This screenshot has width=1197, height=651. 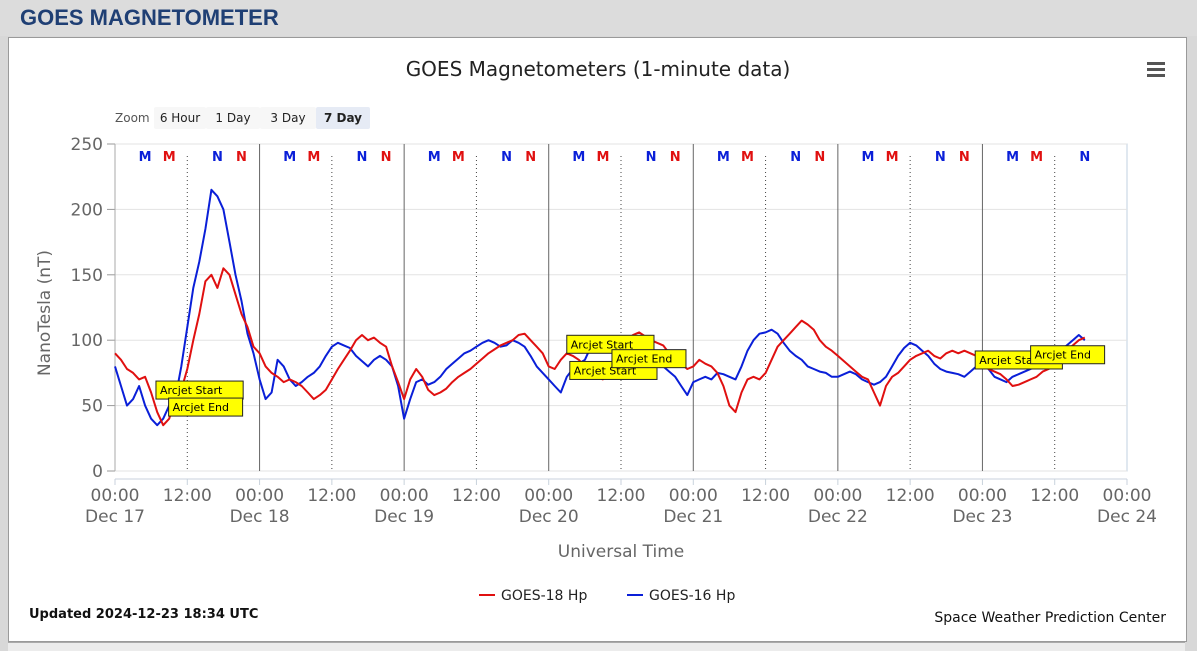 I want to click on credit-text: Space Weather Prediction Center, so click(x=1050, y=618).